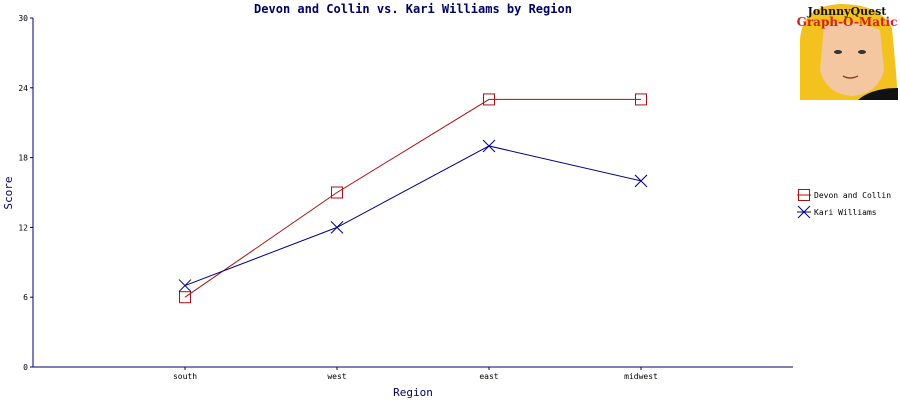  Describe the element at coordinates (852, 195) in the screenshot. I see `legend-item-label: Devon and Collin` at that location.